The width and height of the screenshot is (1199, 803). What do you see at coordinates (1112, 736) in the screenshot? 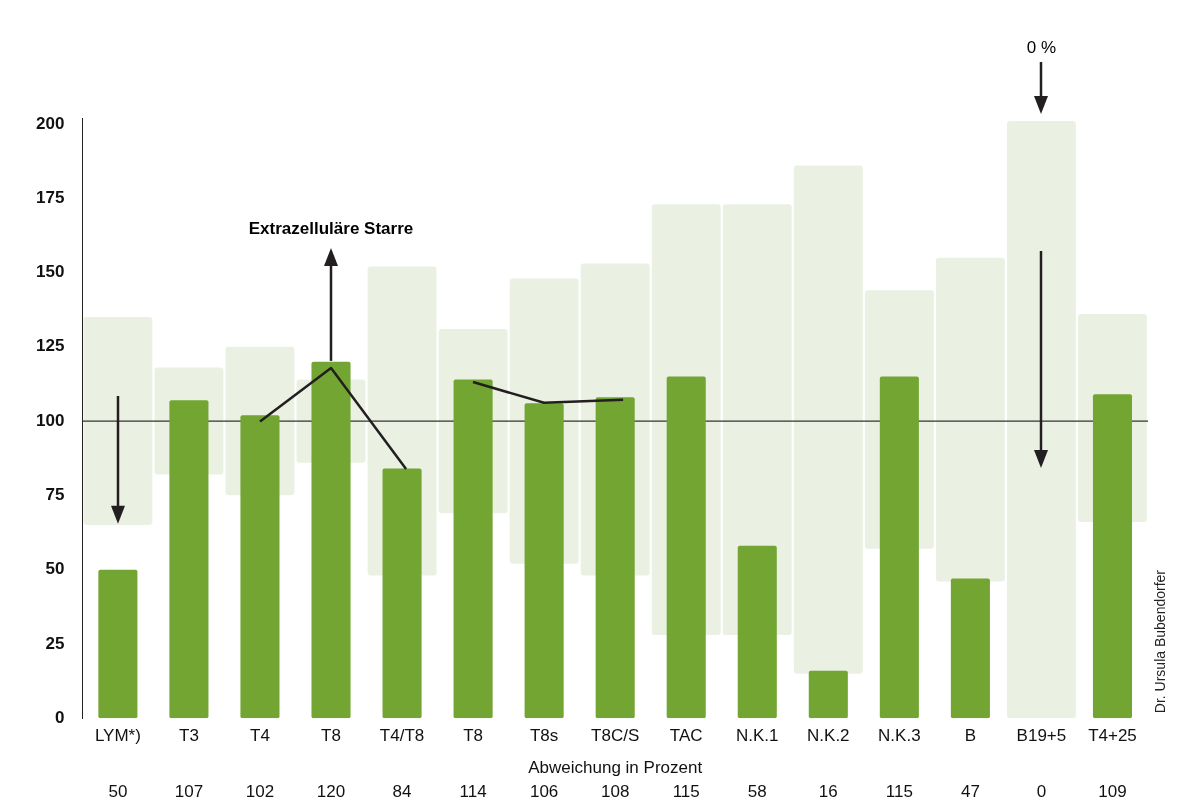
I see `x-tick-label: T4+25` at bounding box center [1112, 736].